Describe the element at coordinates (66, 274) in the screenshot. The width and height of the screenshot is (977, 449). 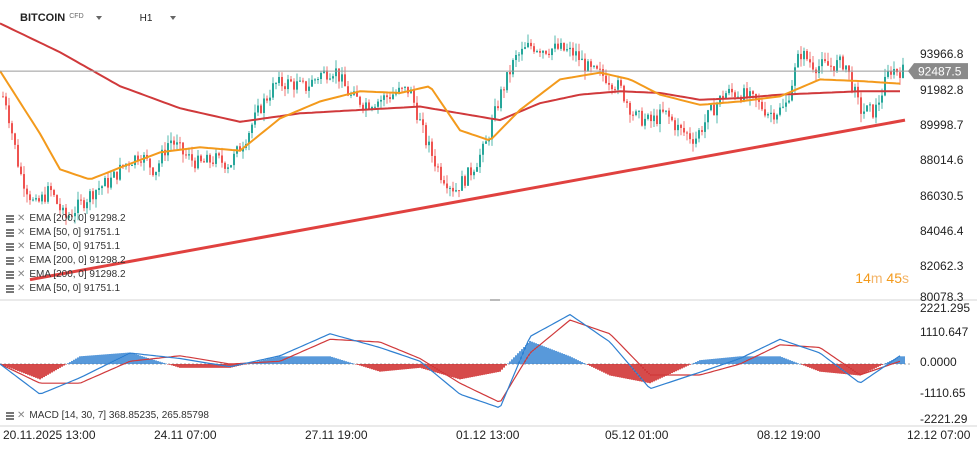
I see `legend-row: ✕ EMA [200, 0] 91298.2` at that location.